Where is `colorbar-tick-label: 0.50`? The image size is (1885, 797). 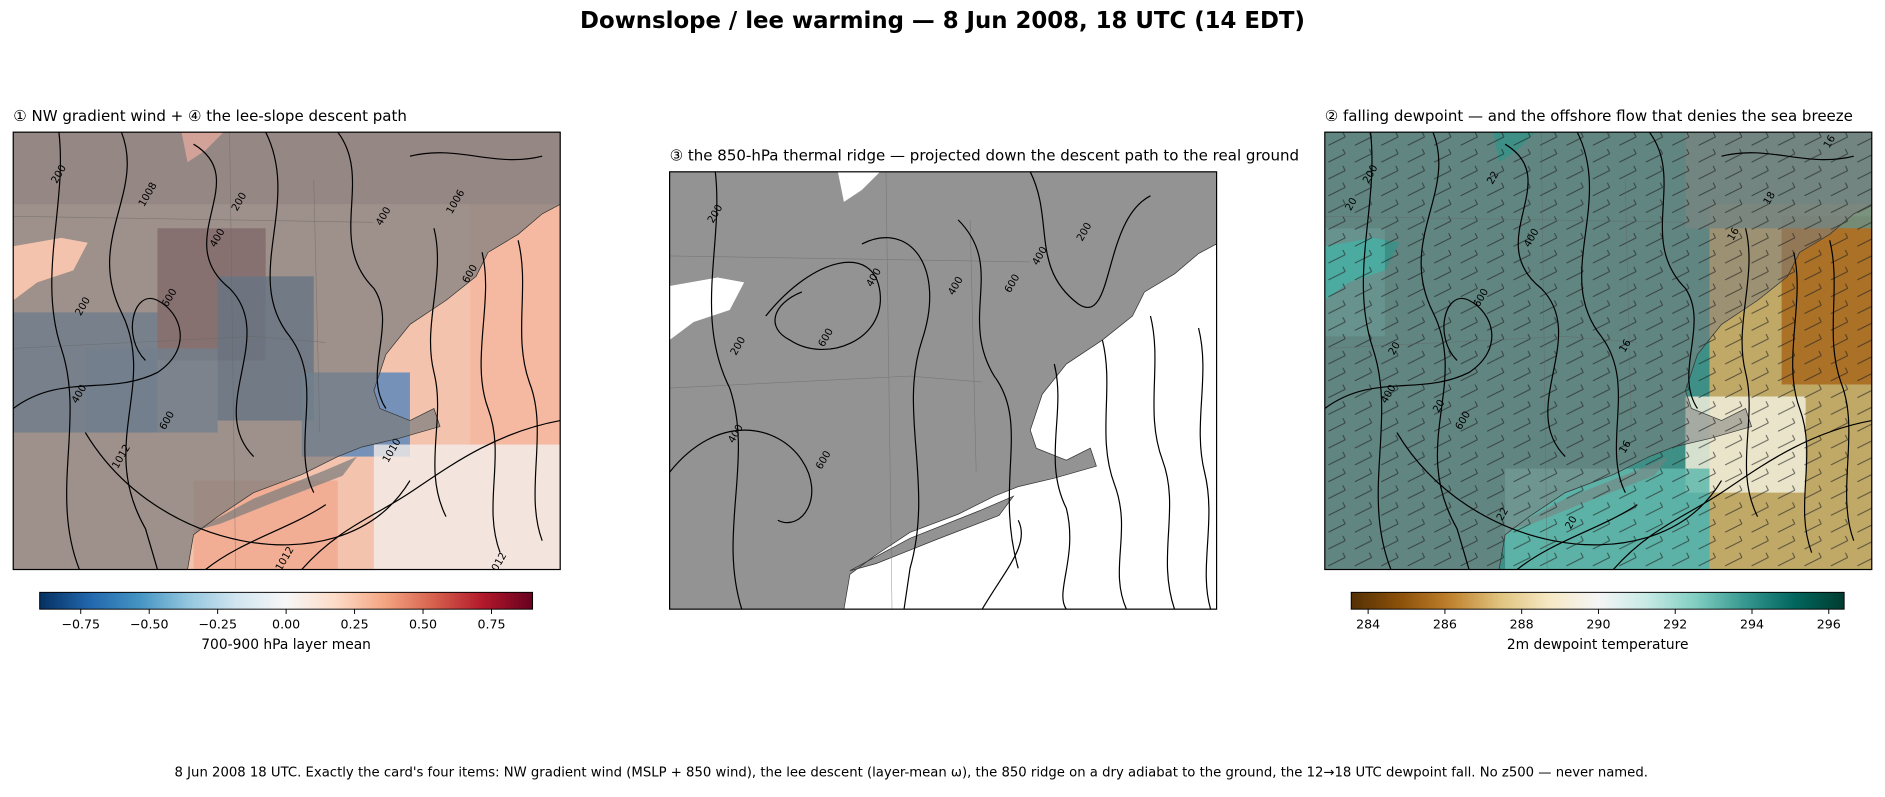
colorbar-tick-label: 0.50 is located at coordinates (423, 623).